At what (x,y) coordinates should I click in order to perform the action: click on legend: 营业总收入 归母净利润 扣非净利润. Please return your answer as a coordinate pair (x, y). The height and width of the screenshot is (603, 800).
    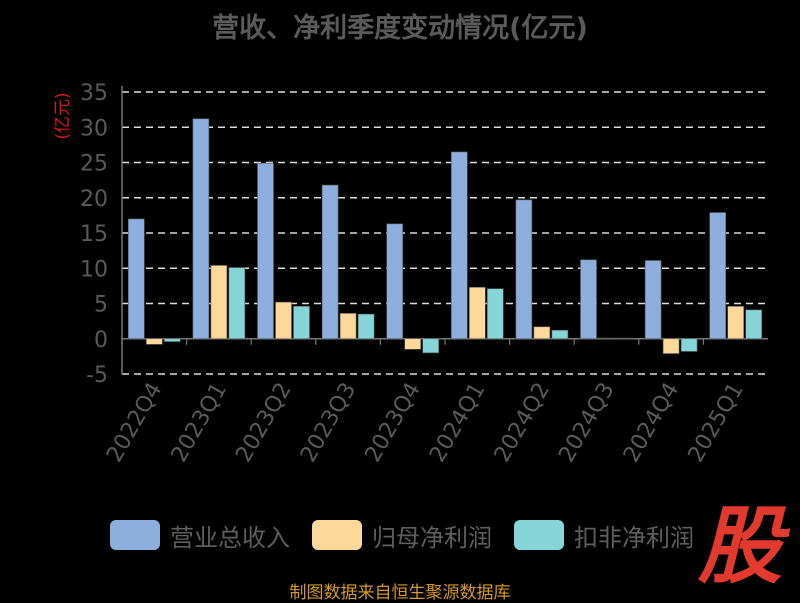
    Looking at the image, I should click on (413, 535).